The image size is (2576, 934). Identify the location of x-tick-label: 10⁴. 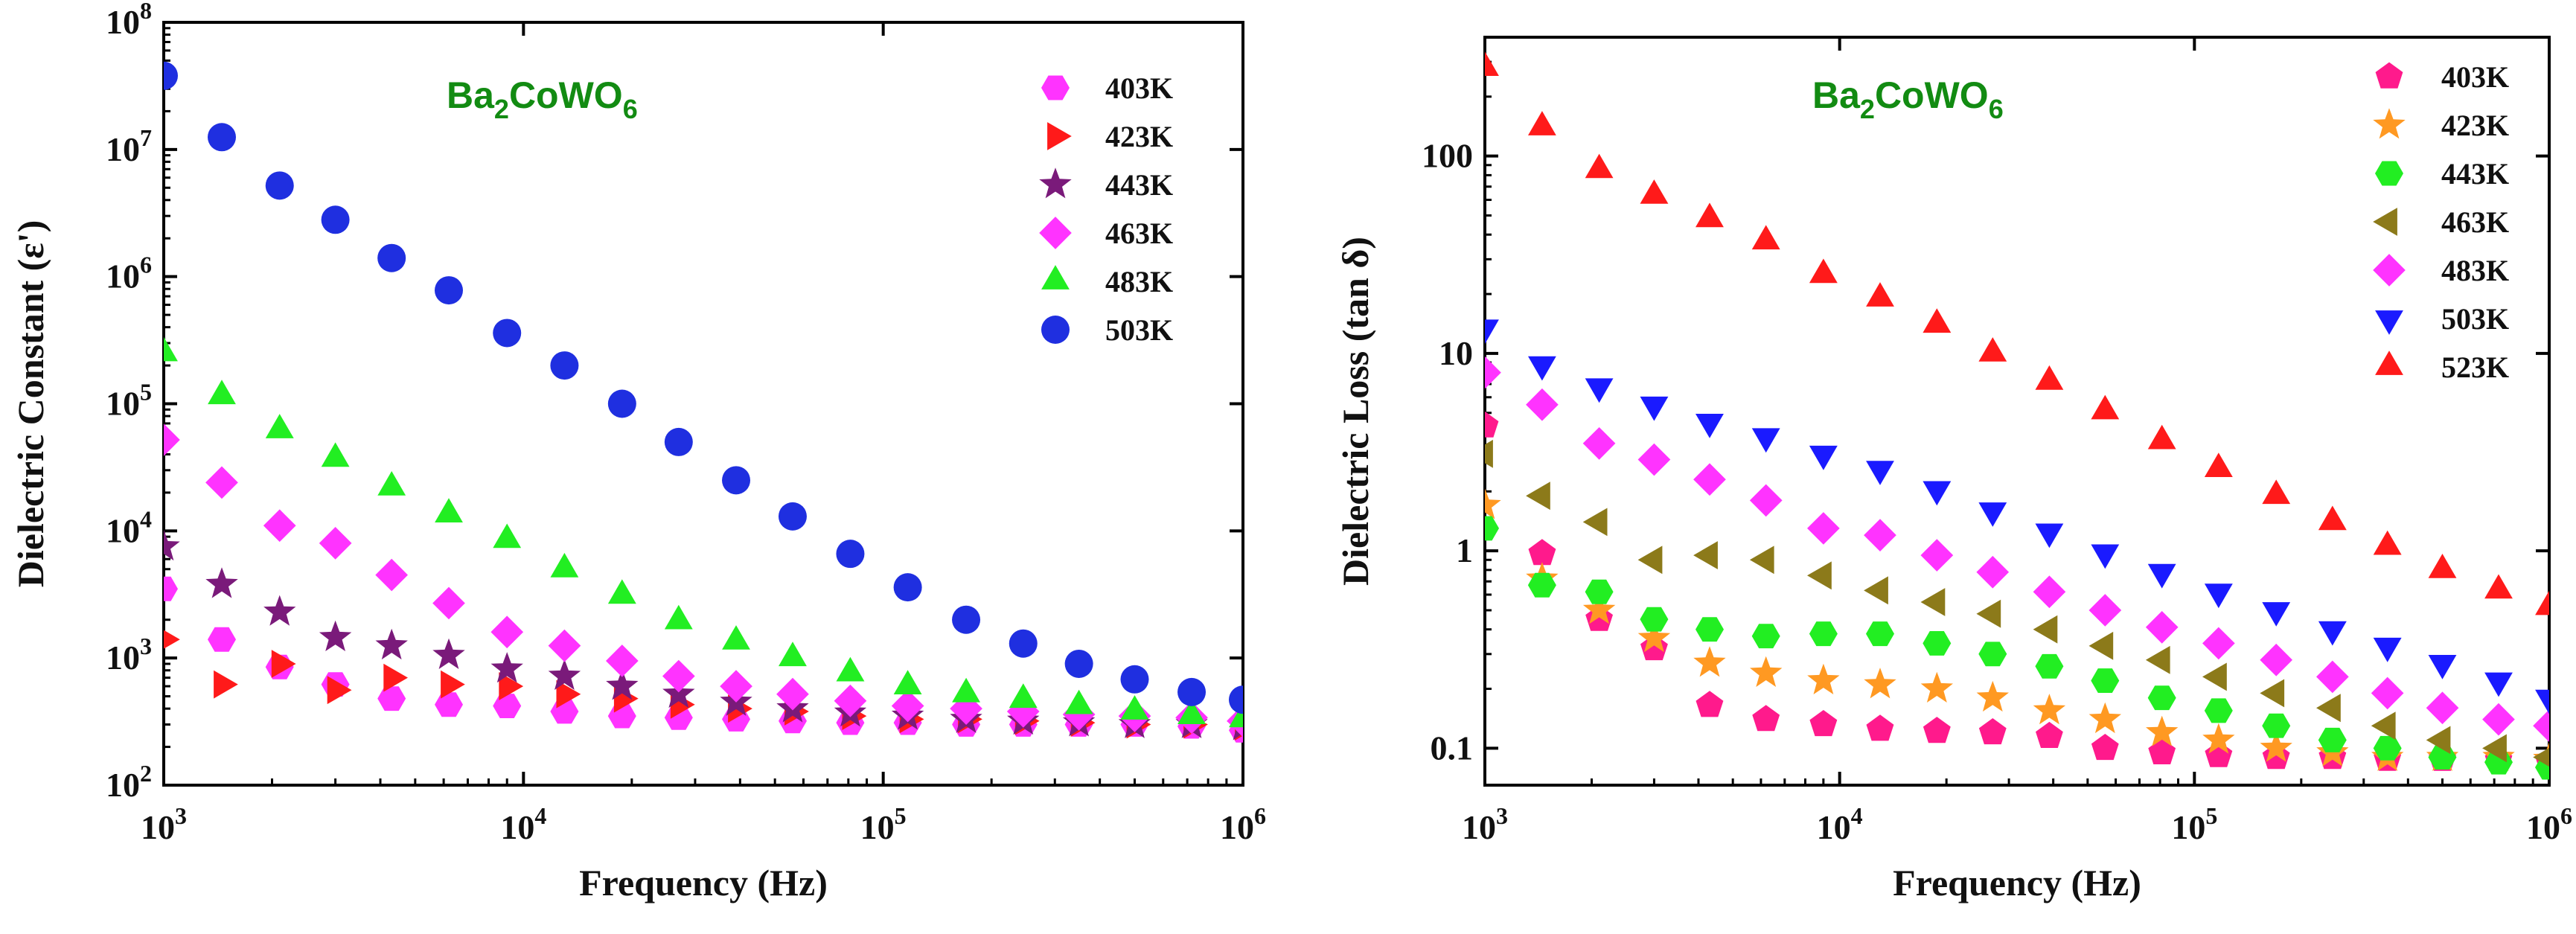
(523, 824).